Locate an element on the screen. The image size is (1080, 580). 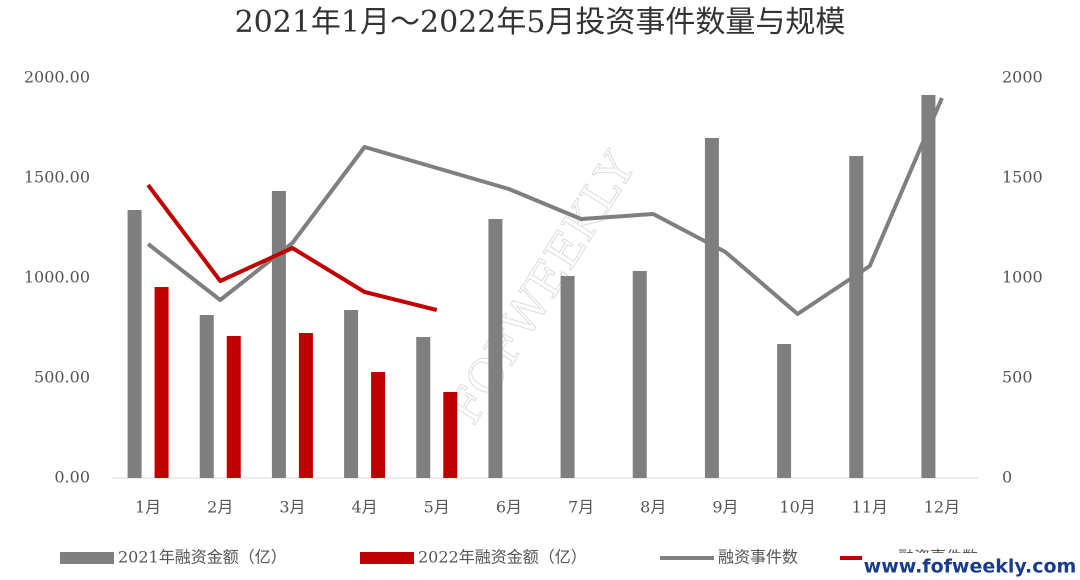
chart-title: 2021年1月～2022年5月投资事件数量与规模 is located at coordinates (540, 22).